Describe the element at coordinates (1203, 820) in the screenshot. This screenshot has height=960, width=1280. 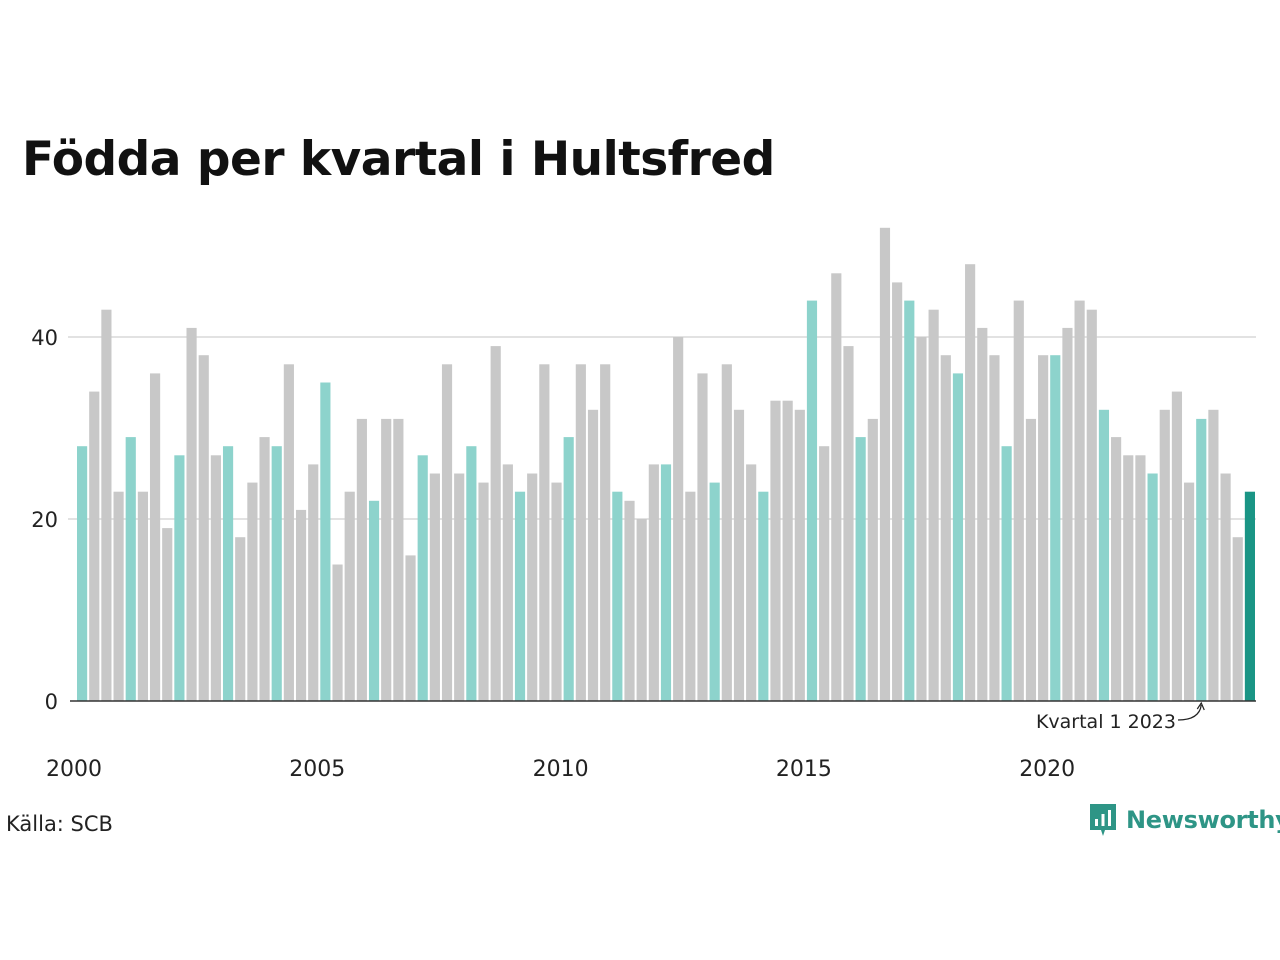
I see `brand-name: Newsworthy` at that location.